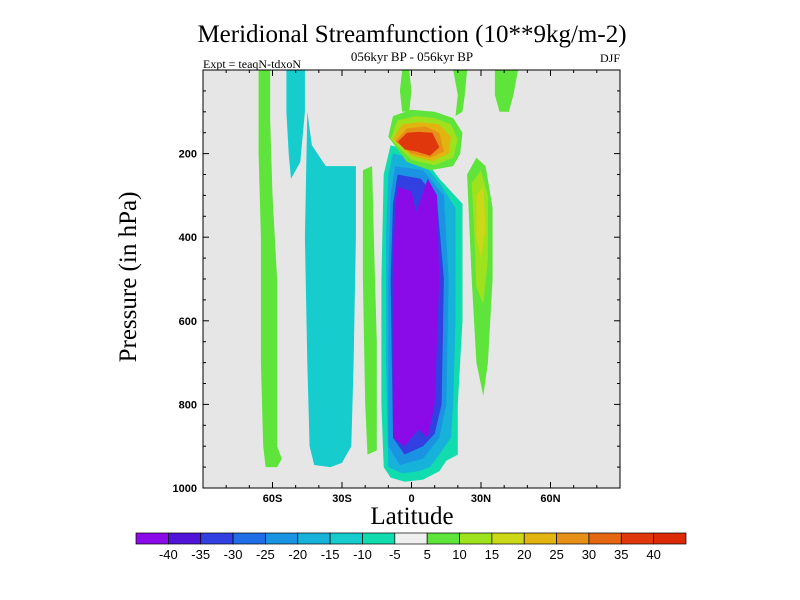  Describe the element at coordinates (411, 547) in the screenshot. I see `colorbar: -40 -35 -30 -25 -20 -15 -10 -5 5 10 15 20 25 30 35 40` at that location.